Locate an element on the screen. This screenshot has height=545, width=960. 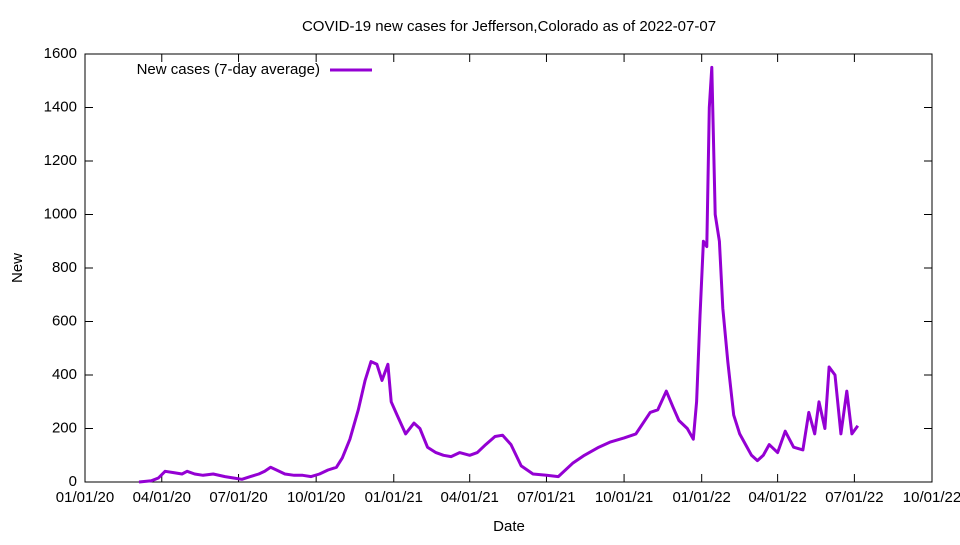
x-tick-label: 10/01/22 is located at coordinates (931, 497).